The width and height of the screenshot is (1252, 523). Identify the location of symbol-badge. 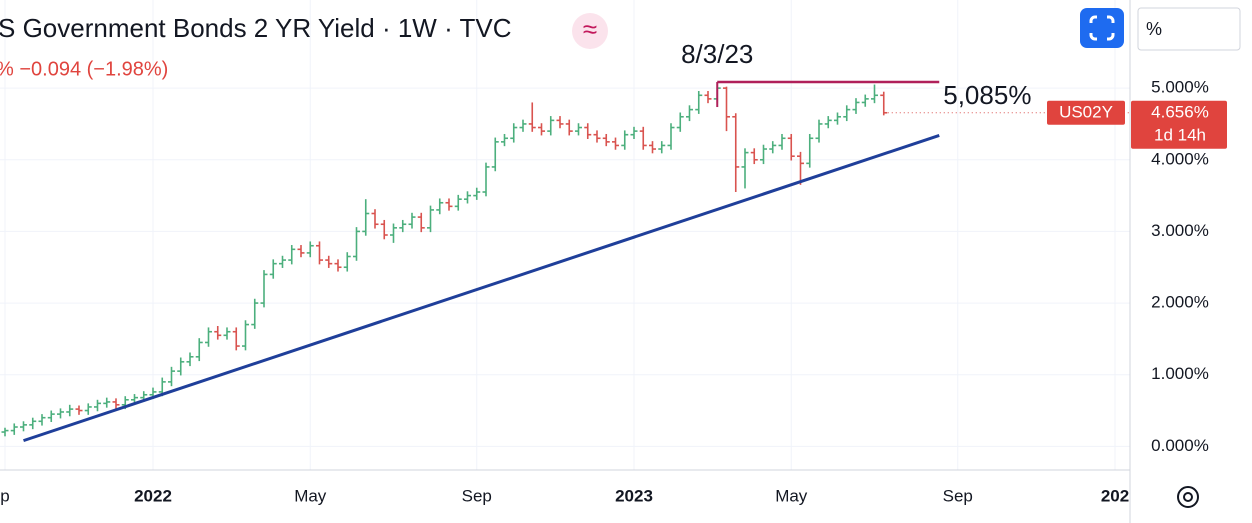
(1086, 112).